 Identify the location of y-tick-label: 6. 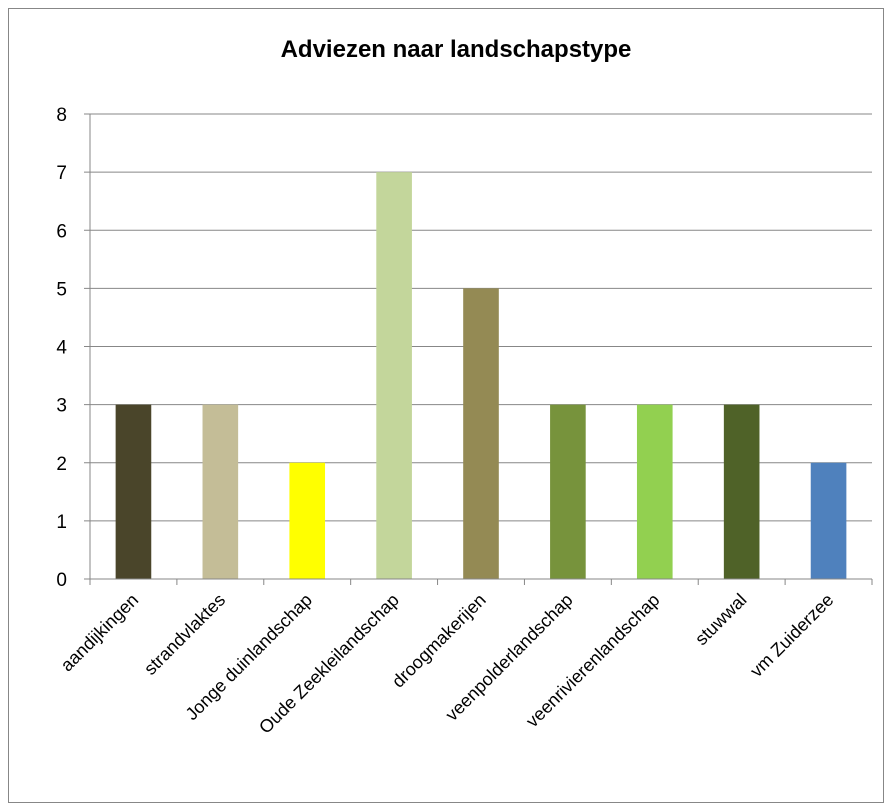
(61, 231).